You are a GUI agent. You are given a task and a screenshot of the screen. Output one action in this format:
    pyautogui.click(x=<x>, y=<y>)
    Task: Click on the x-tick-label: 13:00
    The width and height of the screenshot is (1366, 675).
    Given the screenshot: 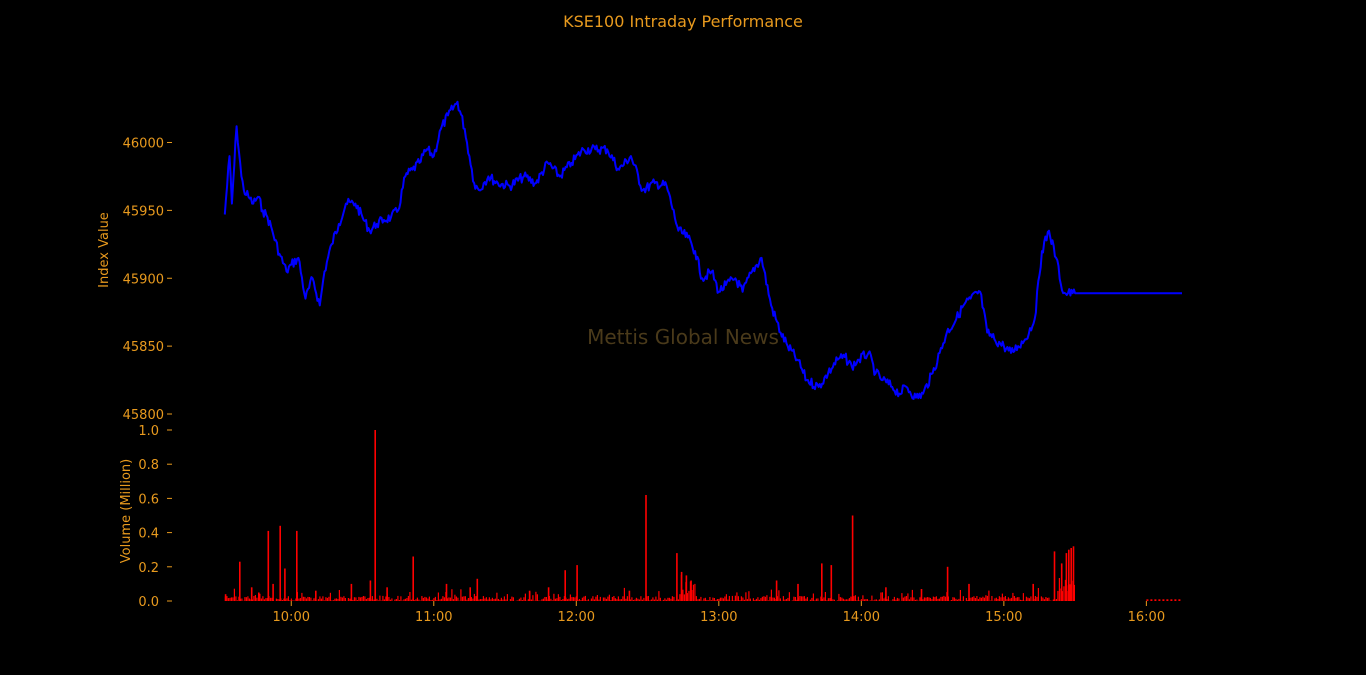 What is the action you would take?
    pyautogui.click(x=718, y=617)
    